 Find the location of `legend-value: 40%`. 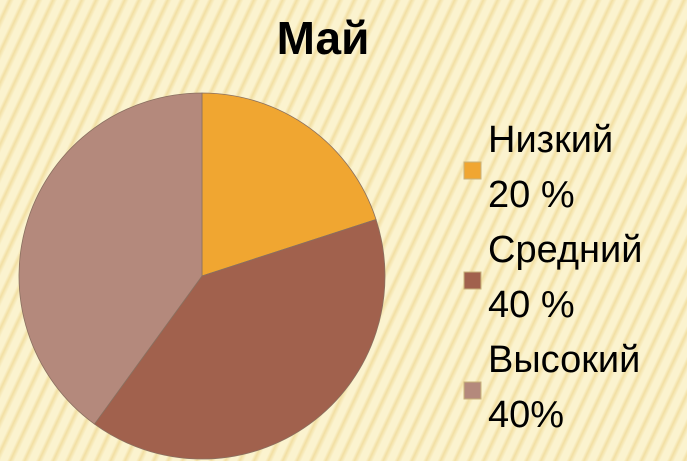

legend-value: 40% is located at coordinates (526, 415).